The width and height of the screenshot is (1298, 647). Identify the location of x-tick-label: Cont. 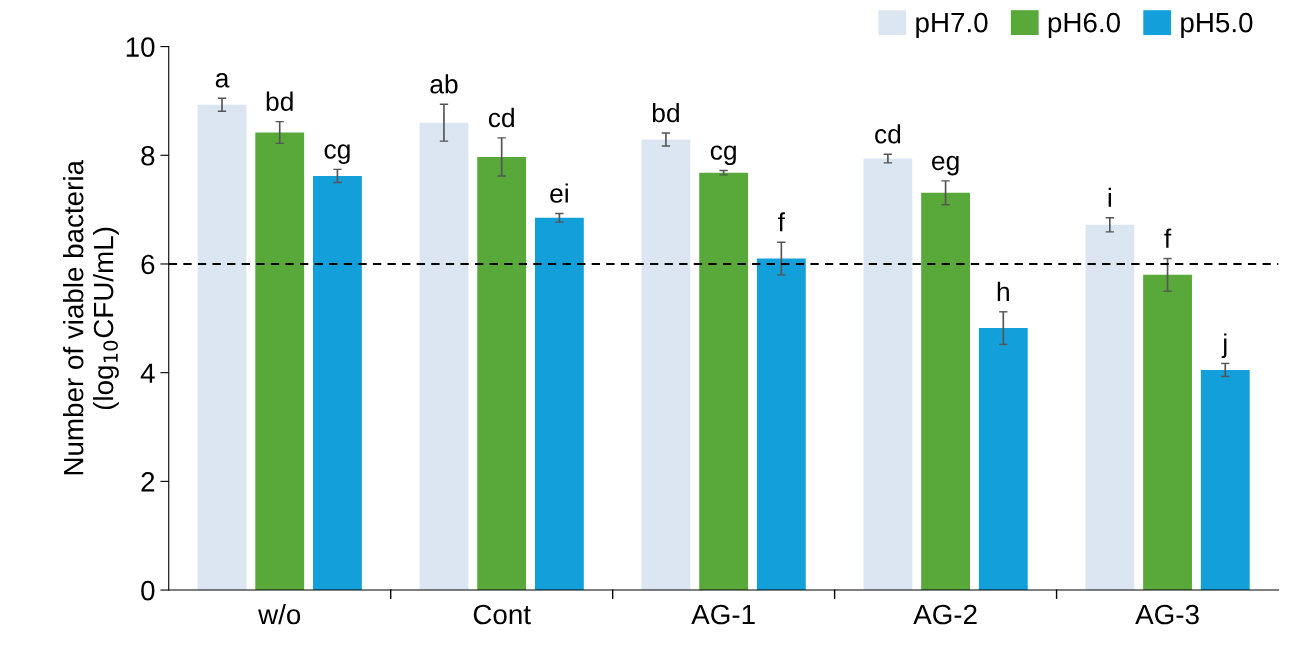
(502, 614).